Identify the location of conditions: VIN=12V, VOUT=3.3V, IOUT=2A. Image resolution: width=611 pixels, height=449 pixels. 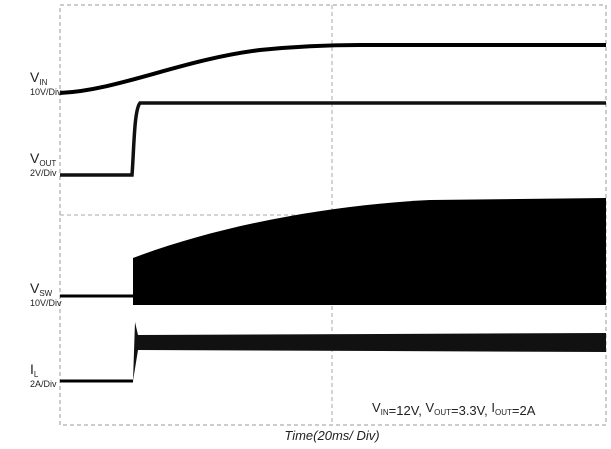
(454, 409).